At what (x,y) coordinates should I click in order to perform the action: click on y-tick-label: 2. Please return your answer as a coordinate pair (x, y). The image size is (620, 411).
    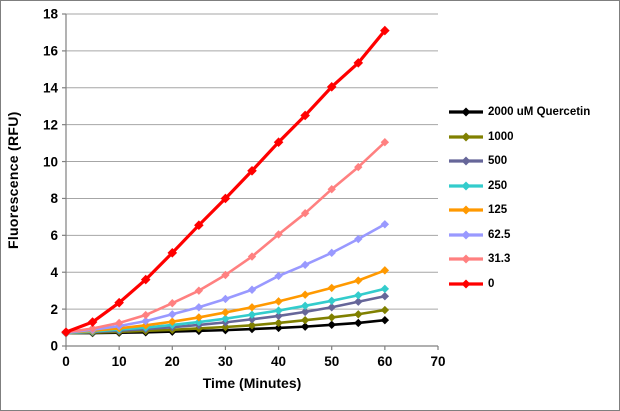
    Looking at the image, I should click on (54, 309).